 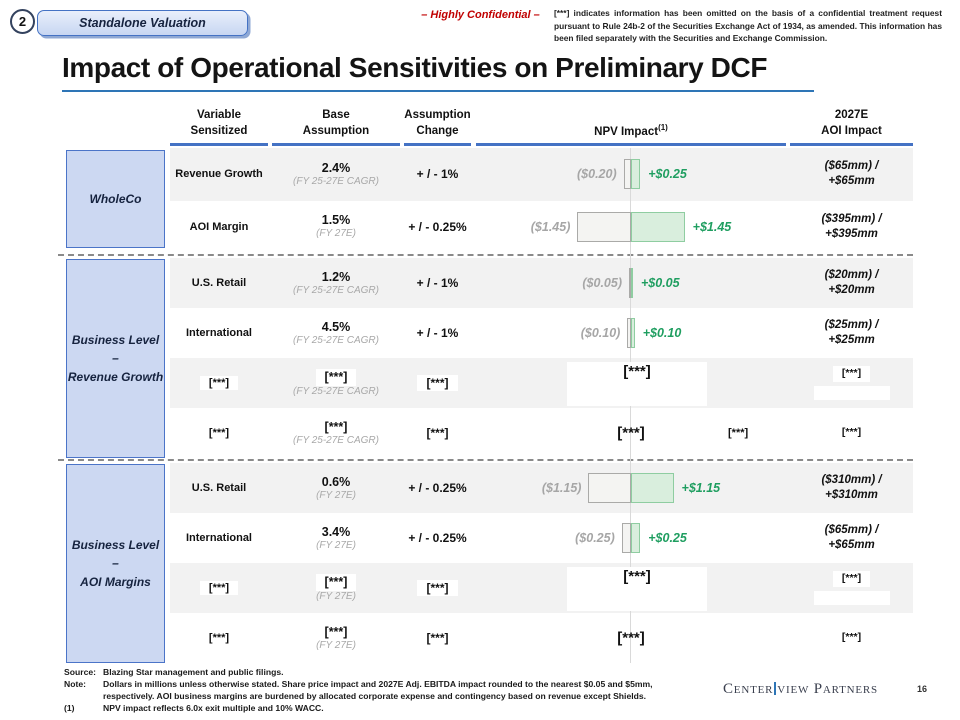 What do you see at coordinates (922, 689) in the screenshot?
I see `page-number: 16` at bounding box center [922, 689].